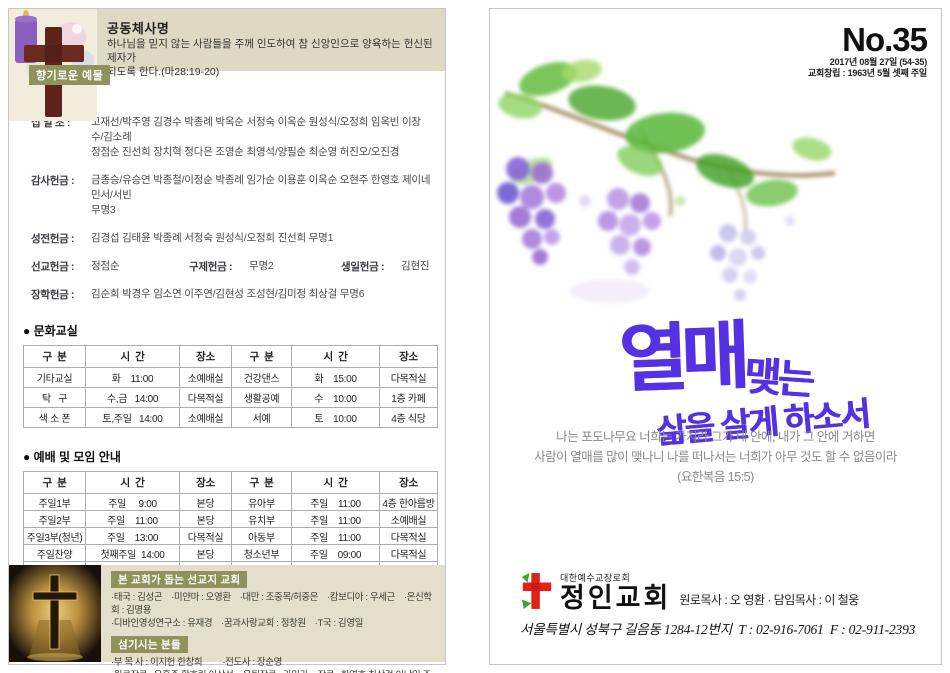  What do you see at coordinates (54, 502) in the screenshot?
I see `table-cell: 주일1부` at bounding box center [54, 502].